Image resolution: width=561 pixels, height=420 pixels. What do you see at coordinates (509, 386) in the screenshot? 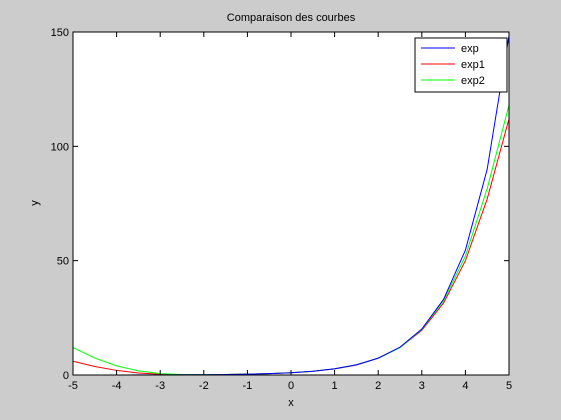
I see `x-tick-label: 5` at bounding box center [509, 386].